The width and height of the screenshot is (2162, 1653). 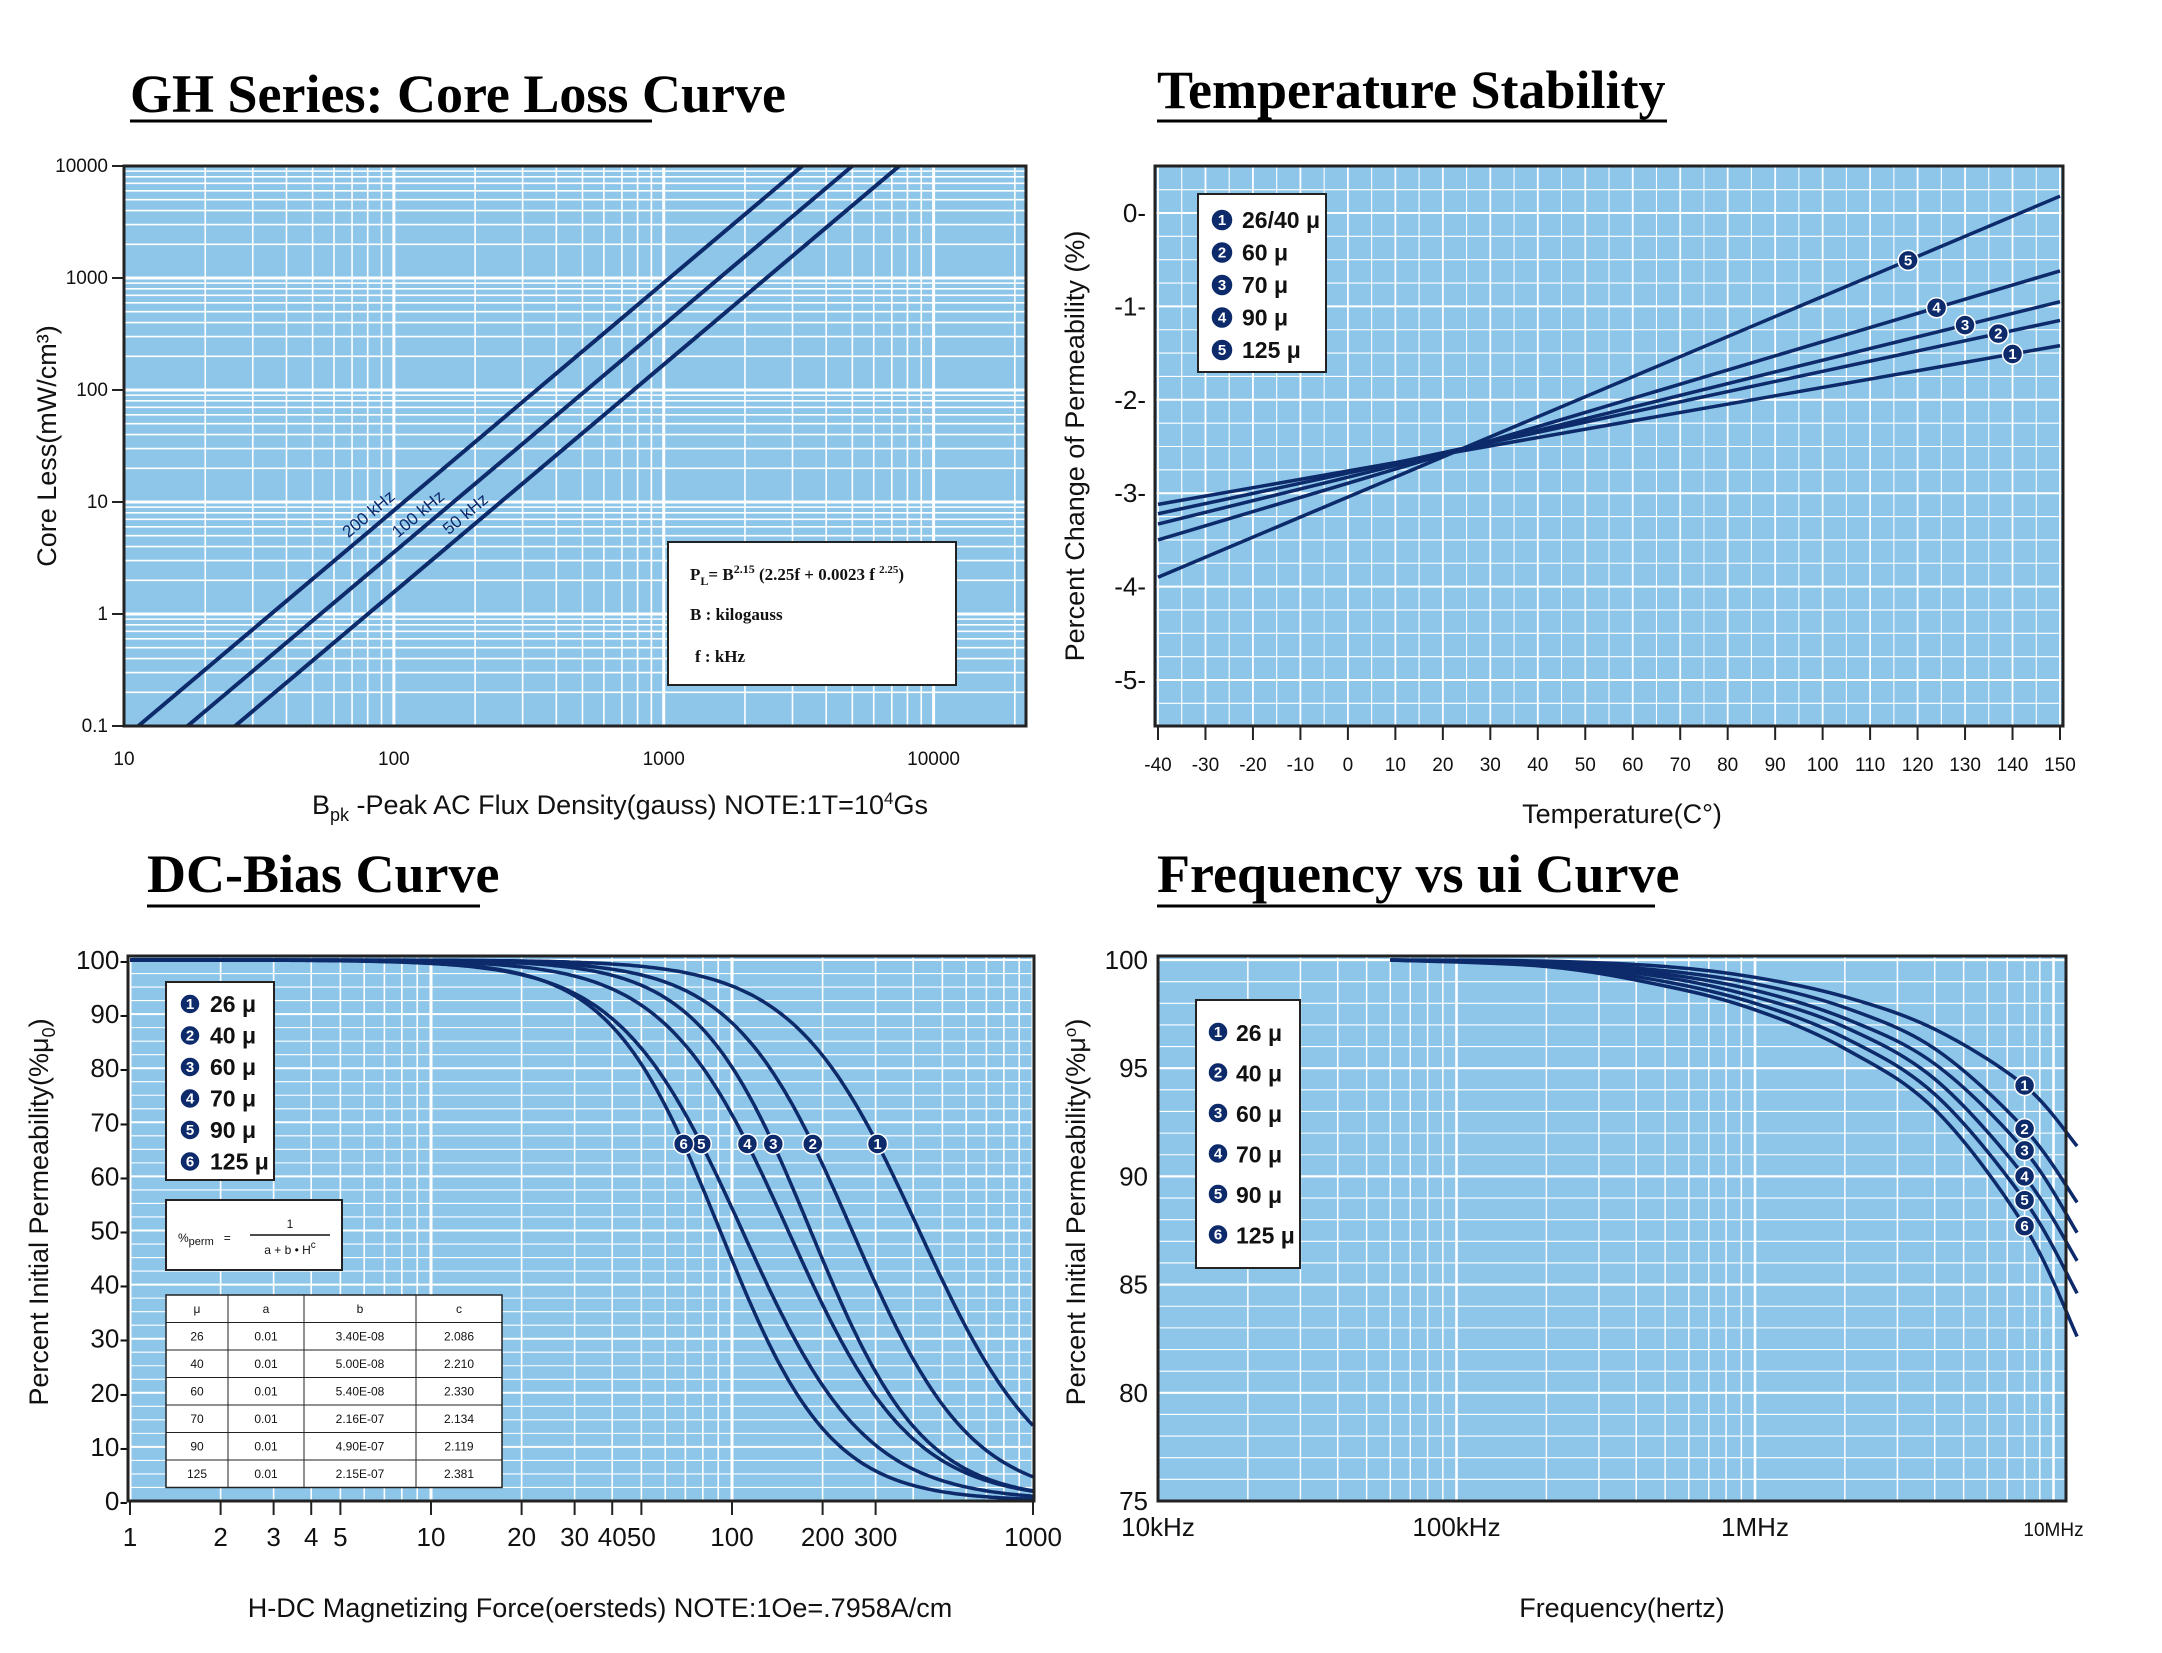 I want to click on dc-legend-label-1: 26 μ, so click(x=233, y=1004).